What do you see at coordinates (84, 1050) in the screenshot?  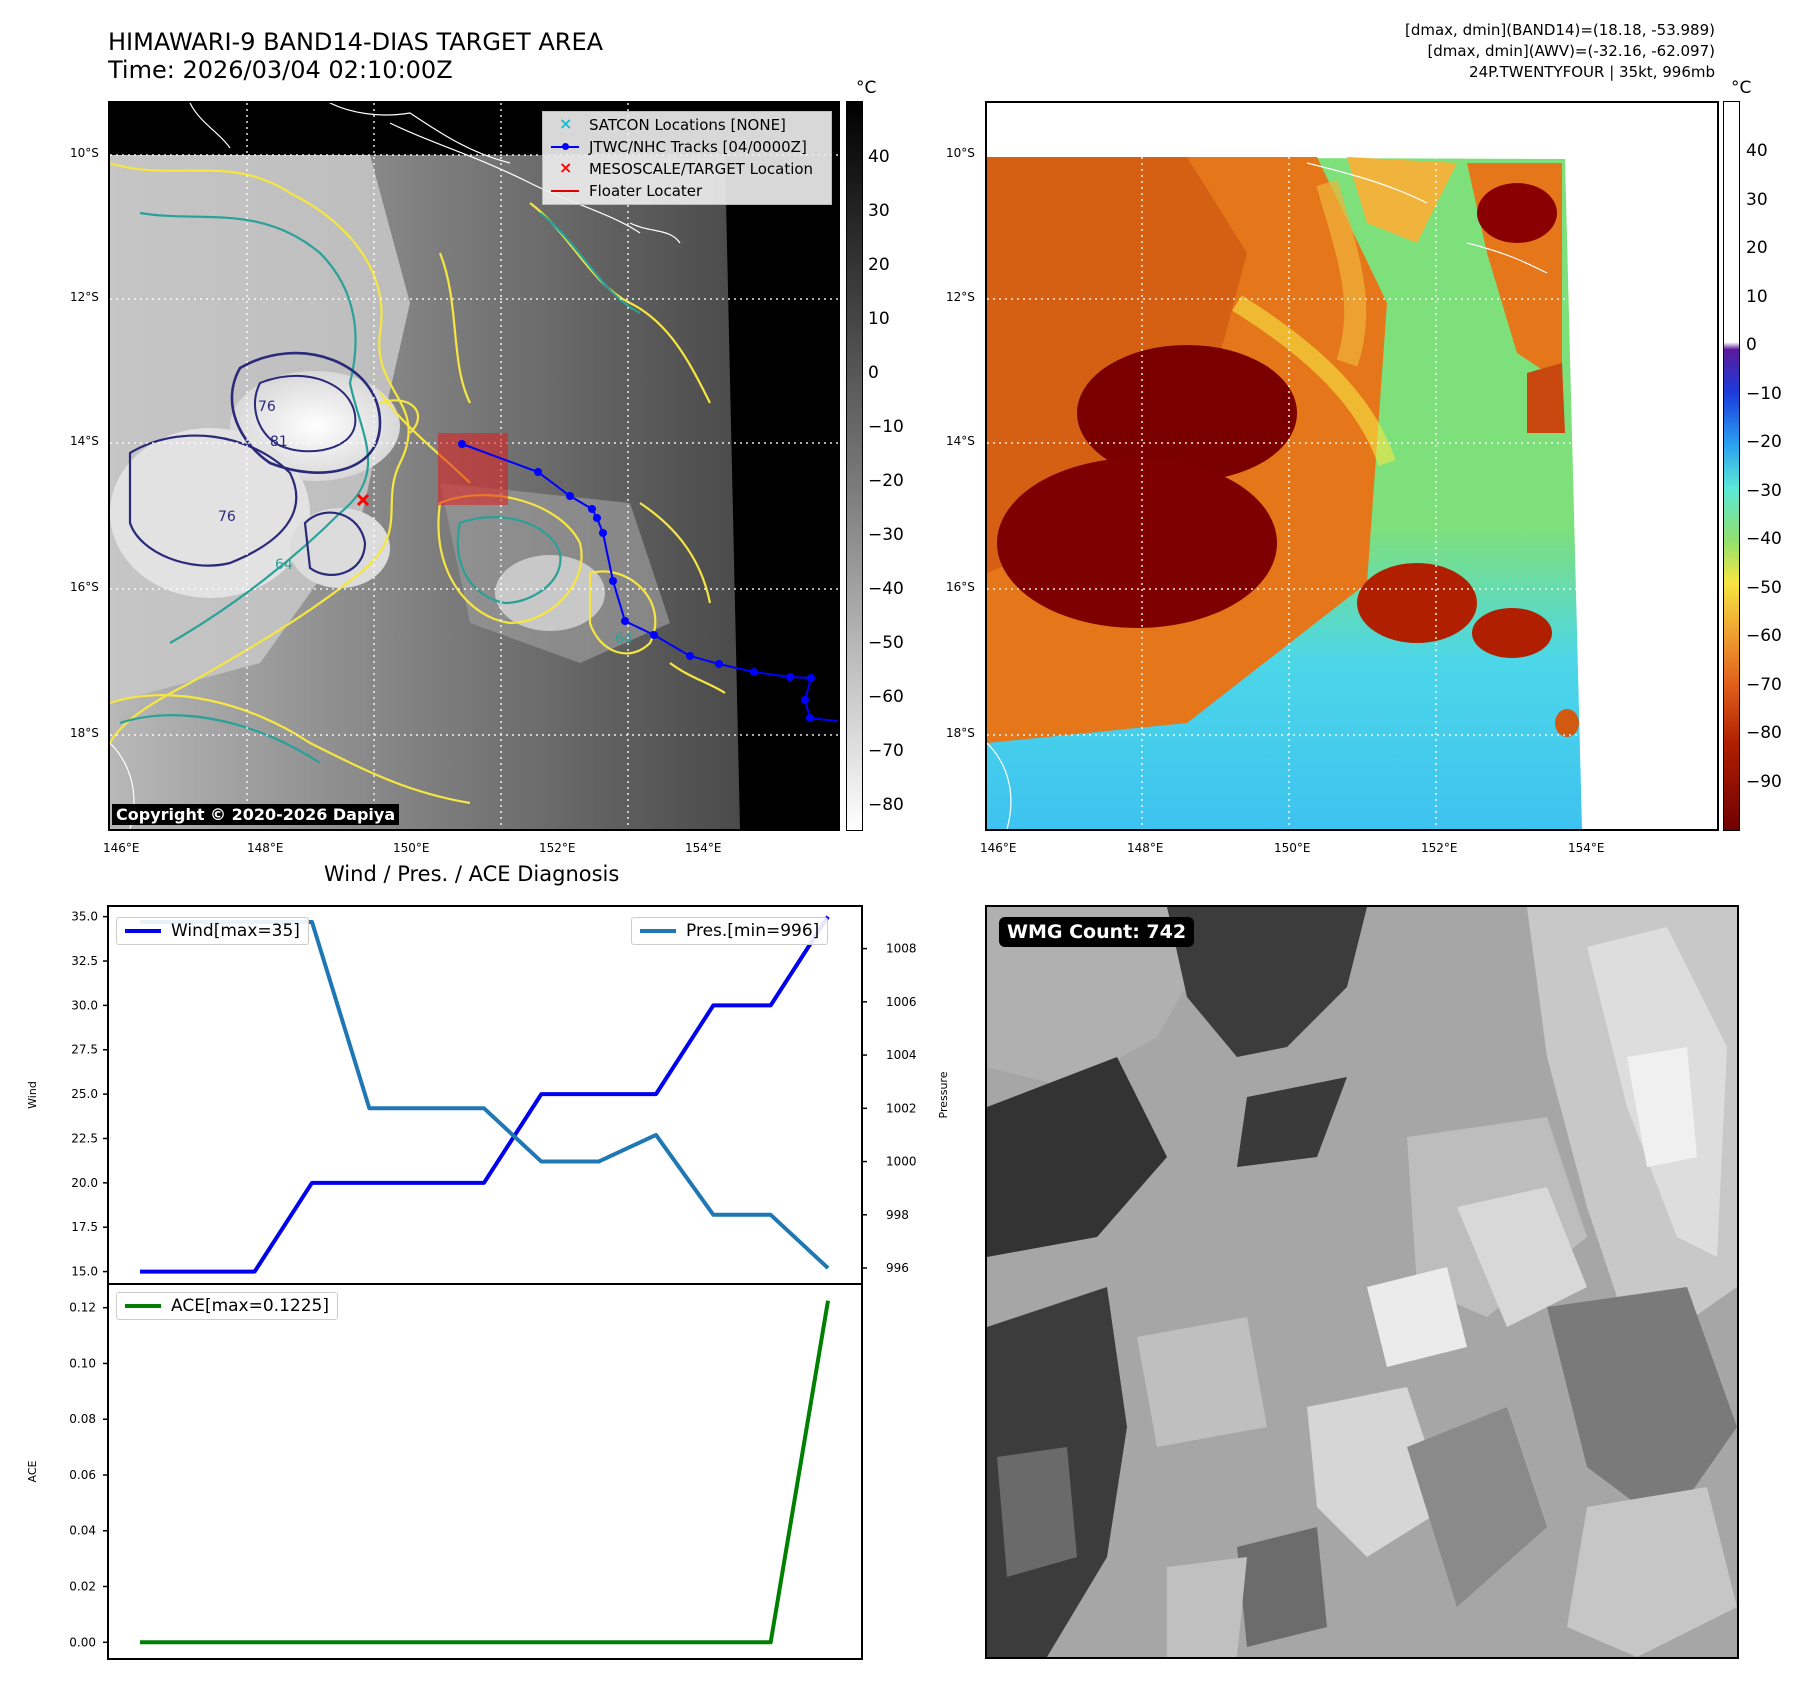 I see `wind-tick-label: 27.5` at bounding box center [84, 1050].